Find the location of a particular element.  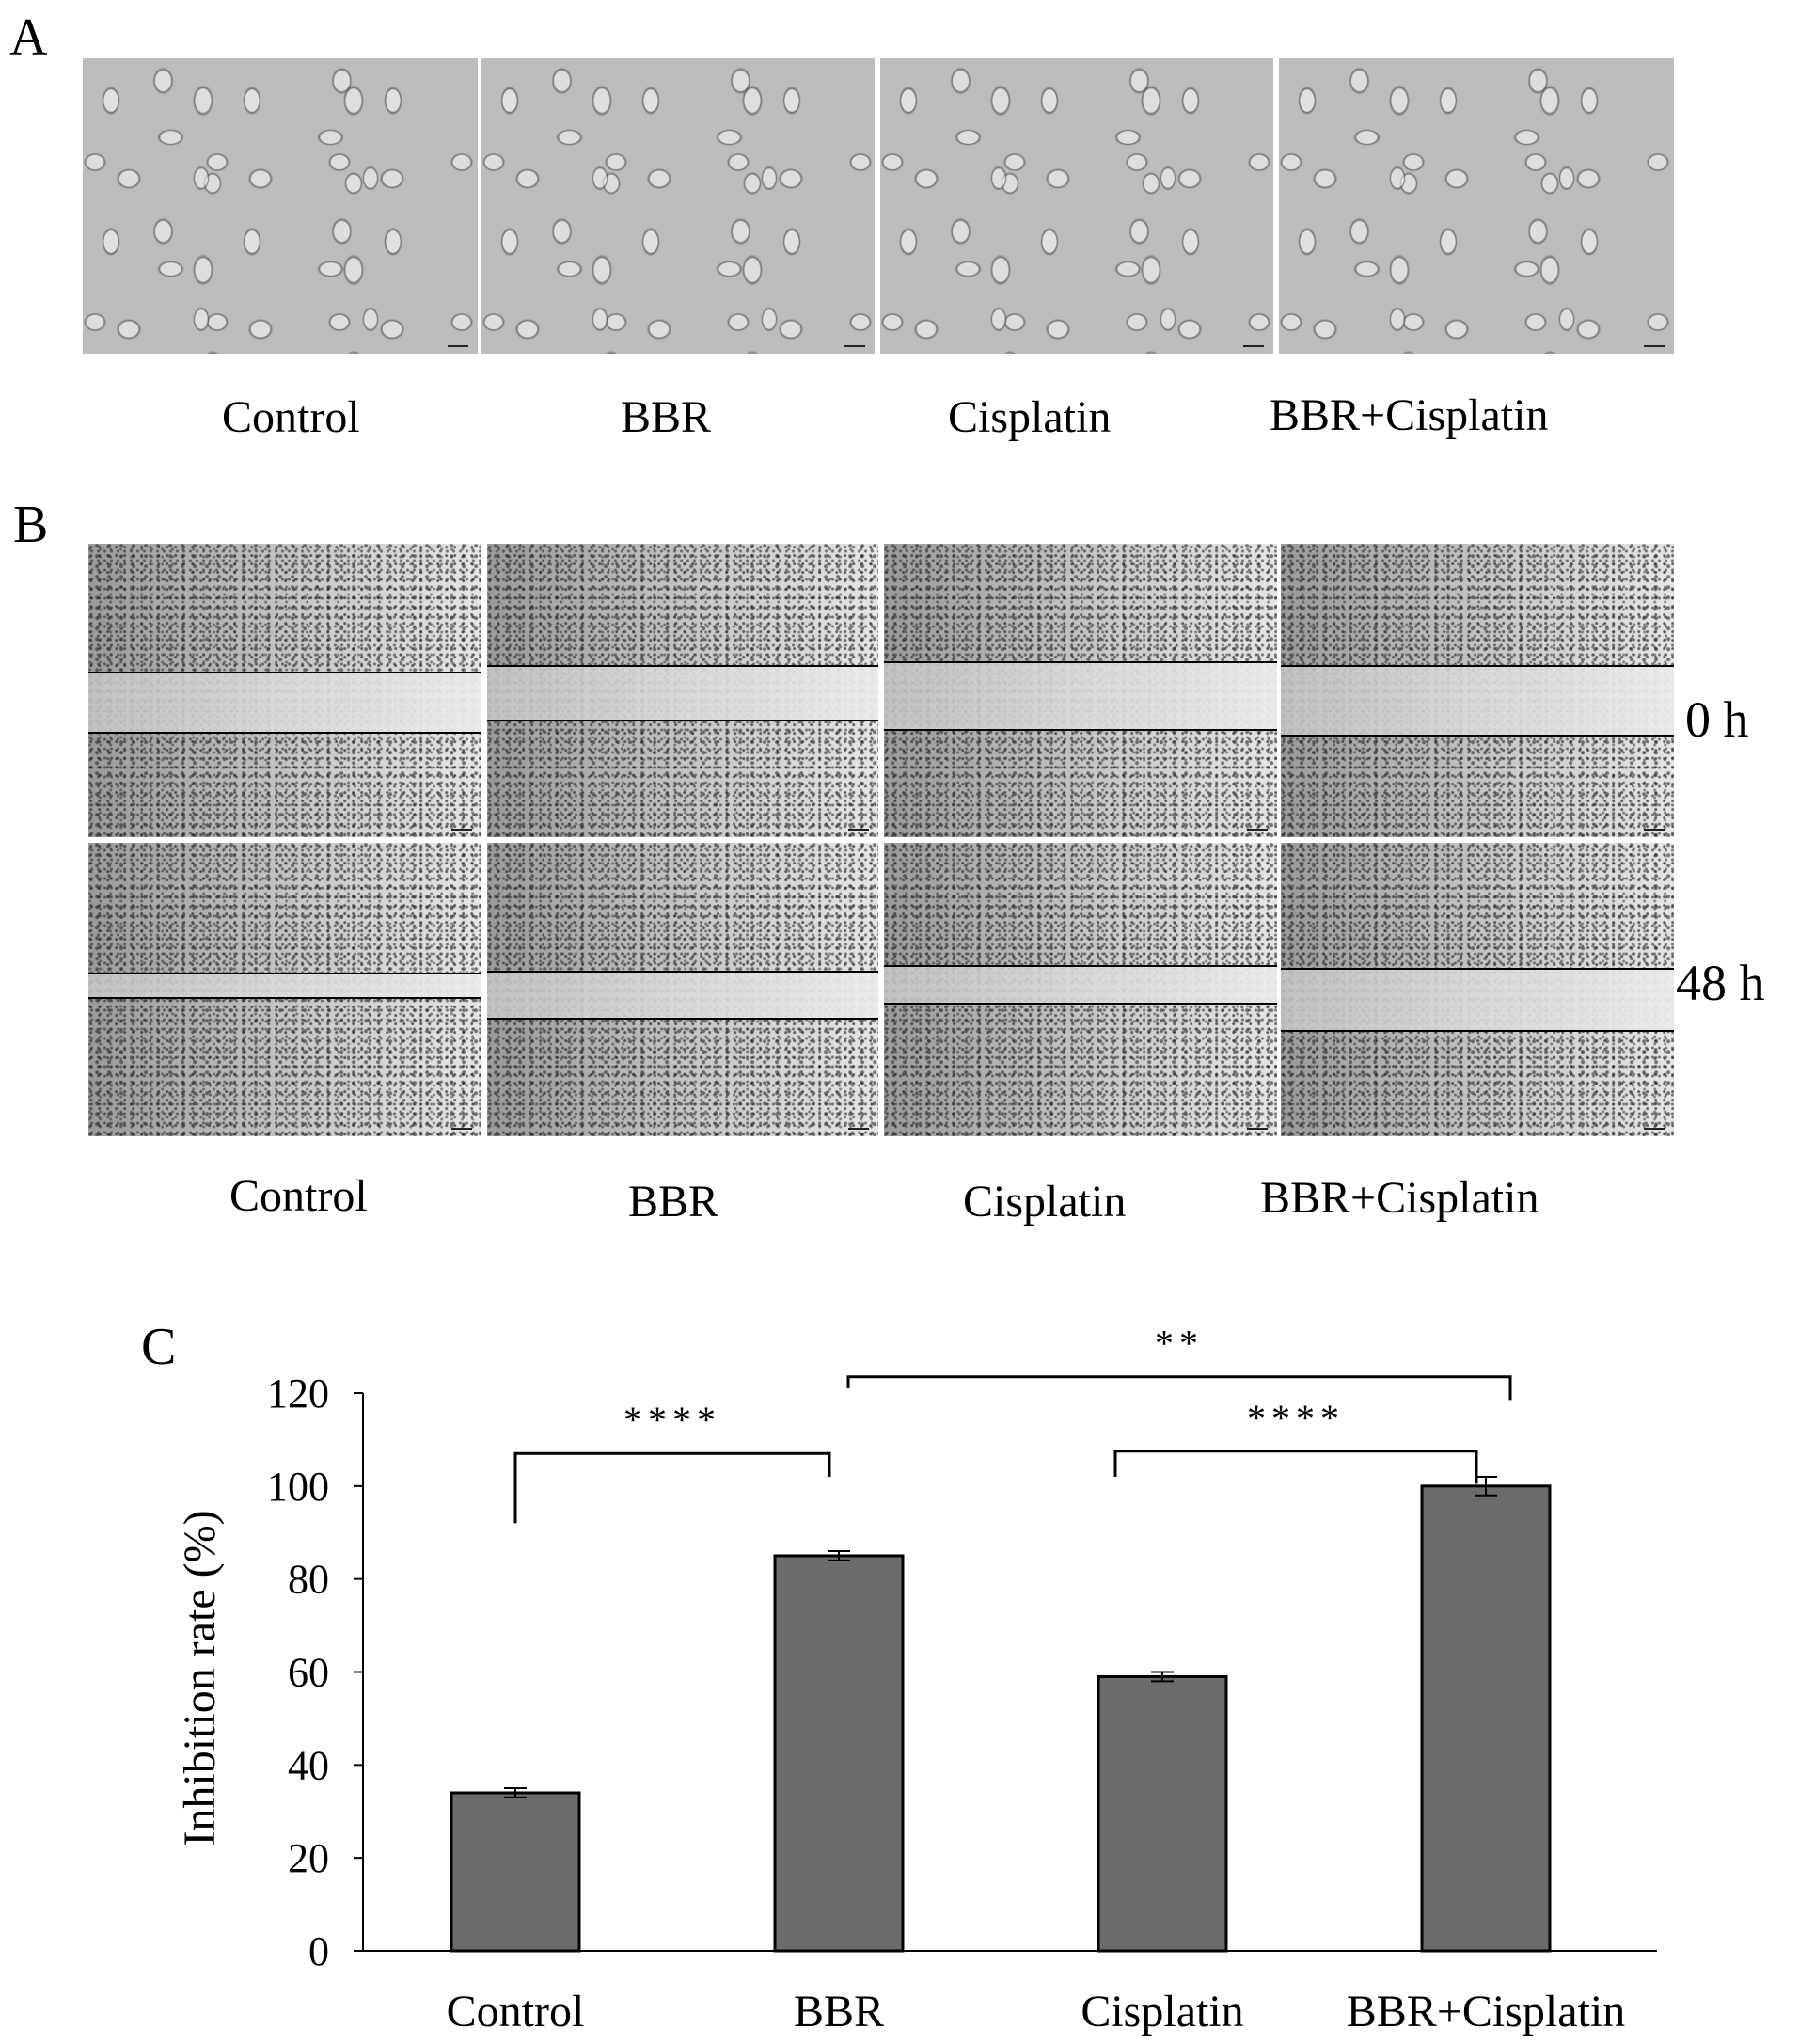

panel-c-letter: C is located at coordinates (159, 1347).